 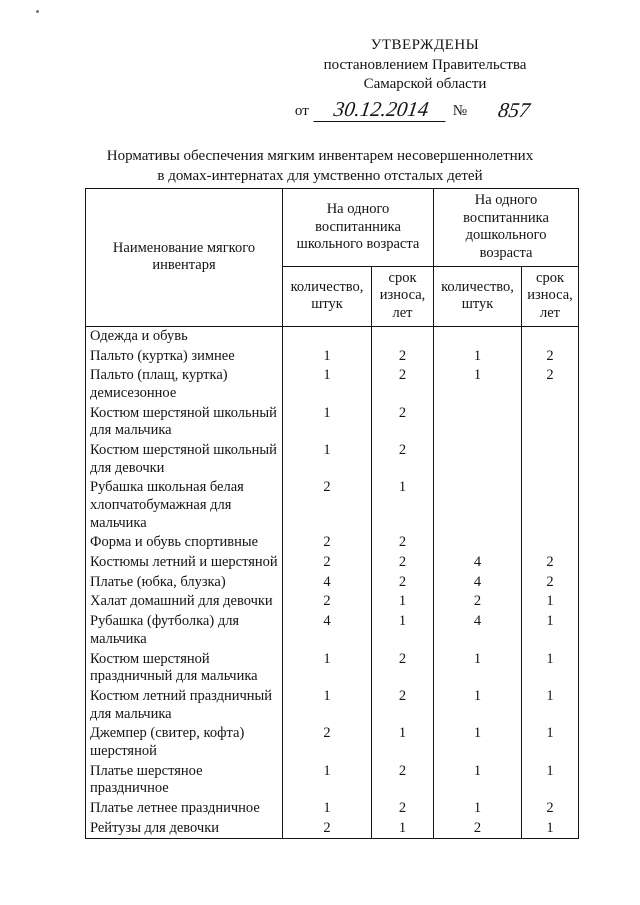 I want to click on table-row: Халат домашний для девочки 2 1 2 1, so click(x=332, y=602).